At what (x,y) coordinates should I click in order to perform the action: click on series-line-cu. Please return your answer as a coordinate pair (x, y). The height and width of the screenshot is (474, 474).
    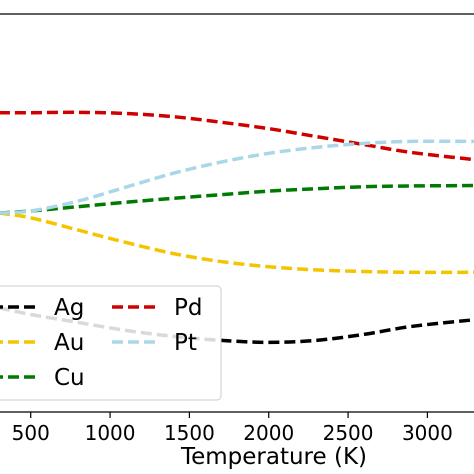
    Looking at the image, I should click on (237, 199).